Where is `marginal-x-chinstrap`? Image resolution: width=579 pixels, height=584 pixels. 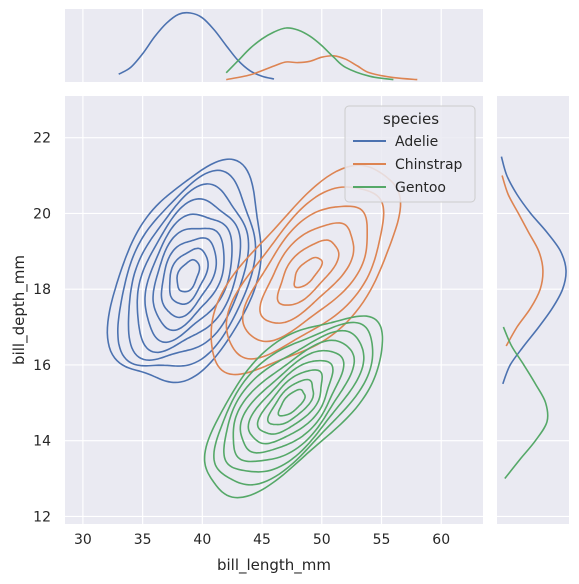 marginal-x-chinstrap is located at coordinates (322, 67).